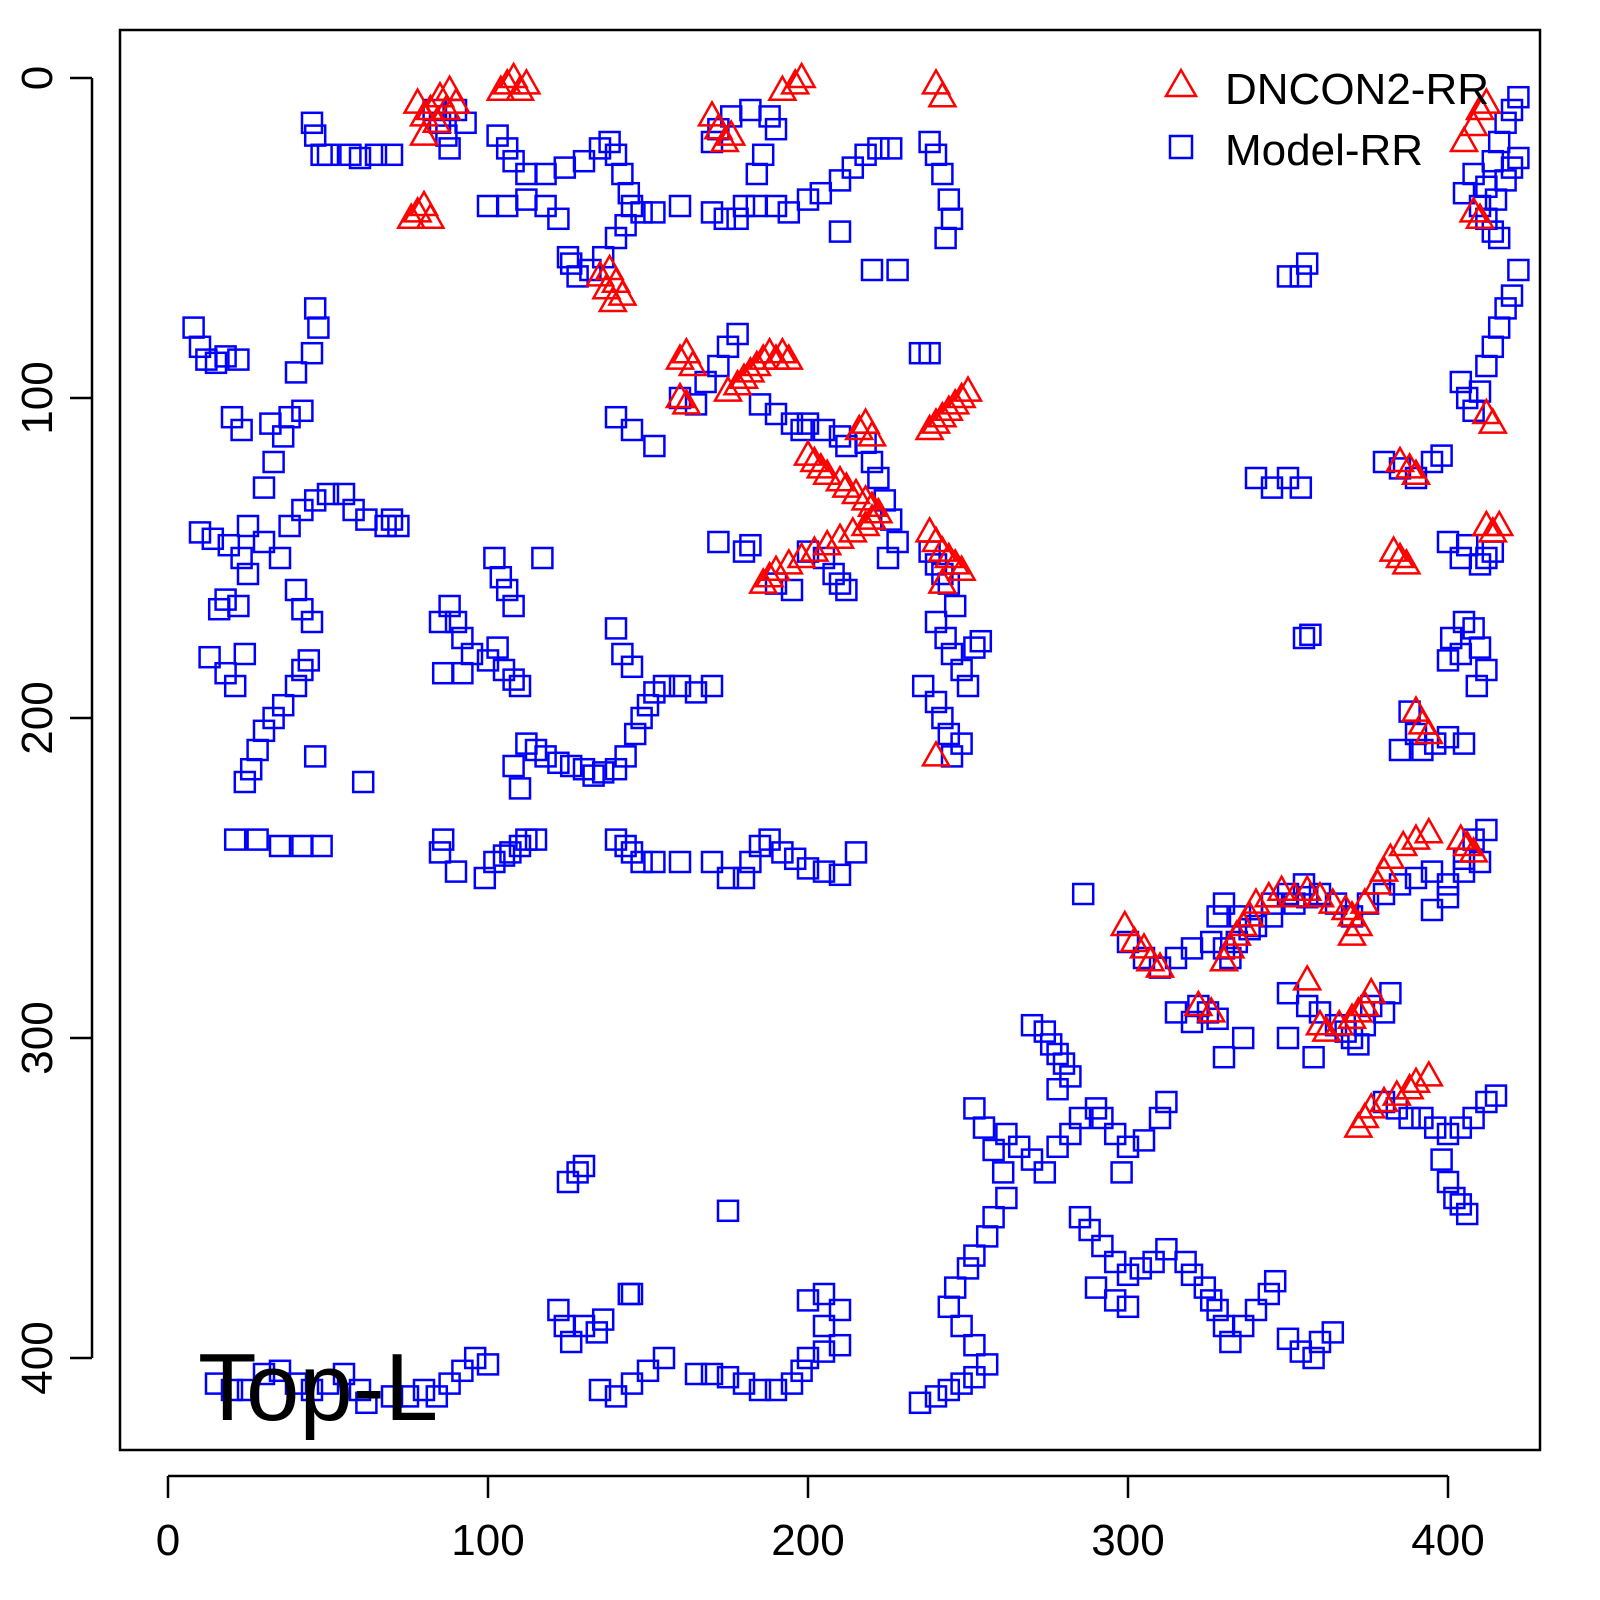 This screenshot has height=1600, width=1600. I want to click on x-tick-label: 400, so click(1447, 1540).